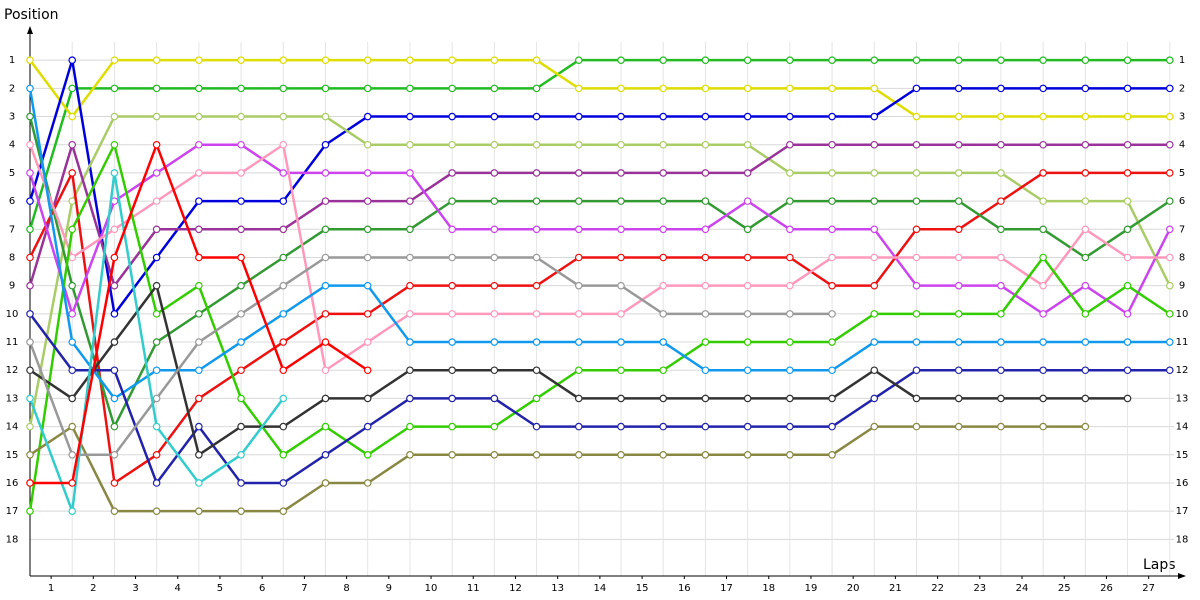  What do you see at coordinates (12, 539) in the screenshot?
I see `y-tick-label: 18` at bounding box center [12, 539].